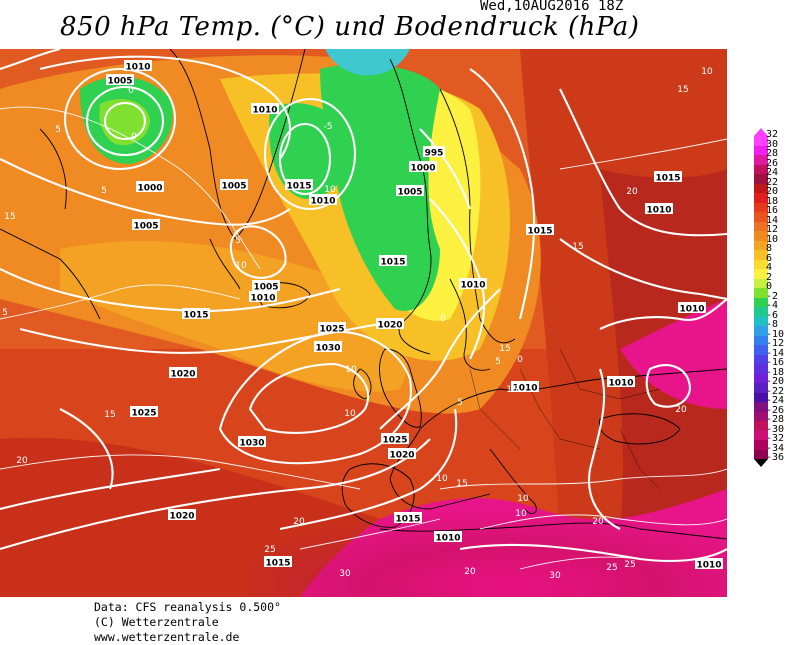 The width and height of the screenshot is (789, 645). I want to click on colorbar-label: -12, so click(775, 343).